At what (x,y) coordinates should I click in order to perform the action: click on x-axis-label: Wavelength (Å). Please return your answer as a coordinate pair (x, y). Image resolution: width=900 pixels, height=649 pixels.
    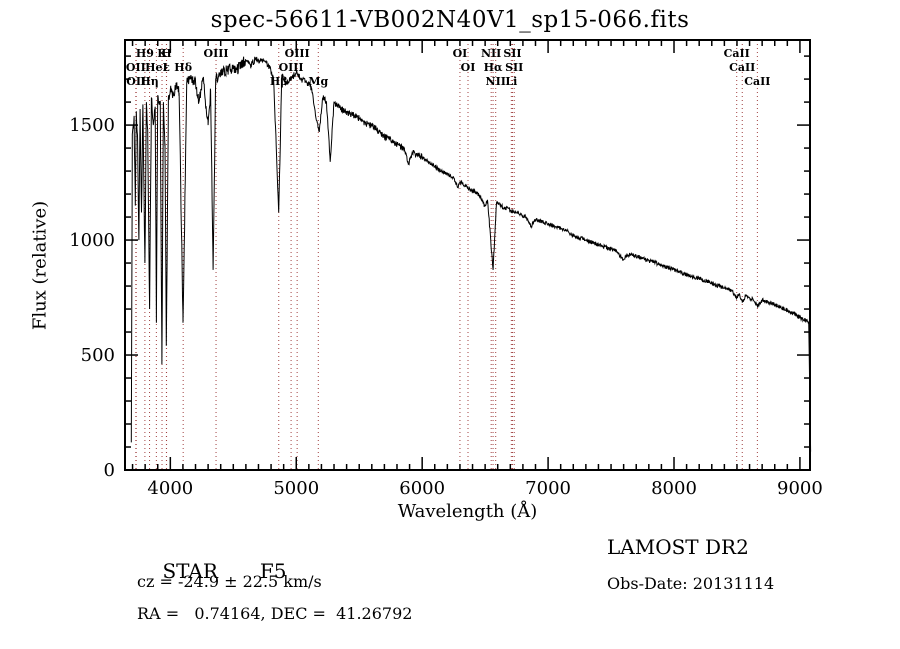
    Looking at the image, I should click on (467, 511).